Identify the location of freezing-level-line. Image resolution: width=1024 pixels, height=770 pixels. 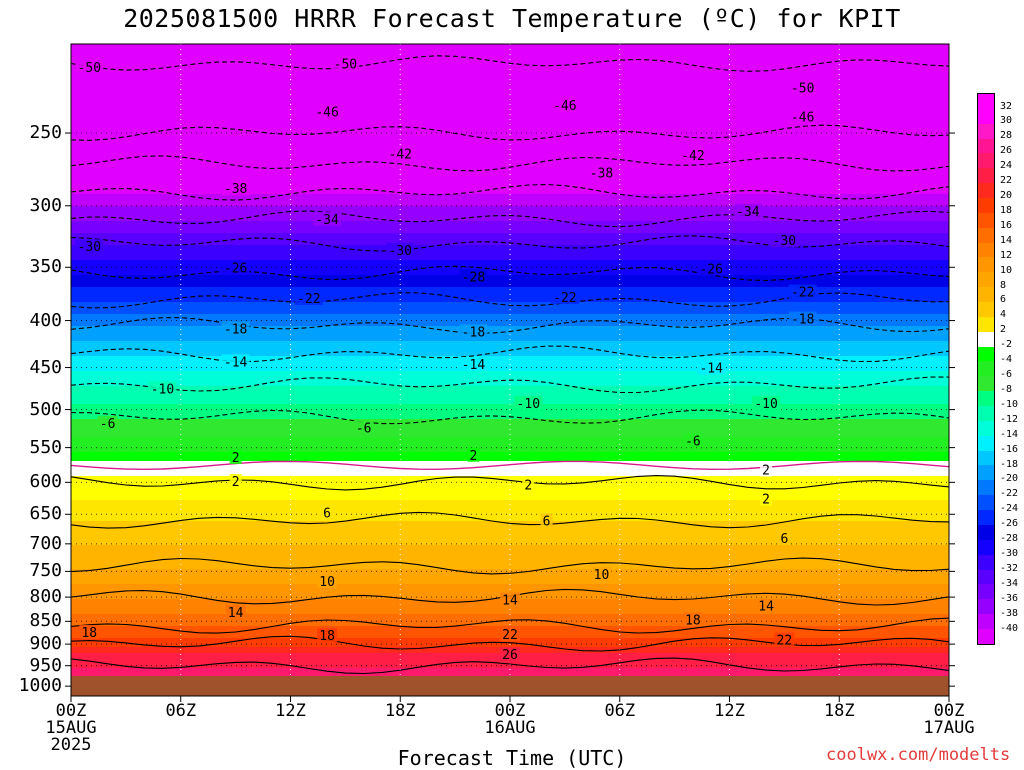
(510, 465).